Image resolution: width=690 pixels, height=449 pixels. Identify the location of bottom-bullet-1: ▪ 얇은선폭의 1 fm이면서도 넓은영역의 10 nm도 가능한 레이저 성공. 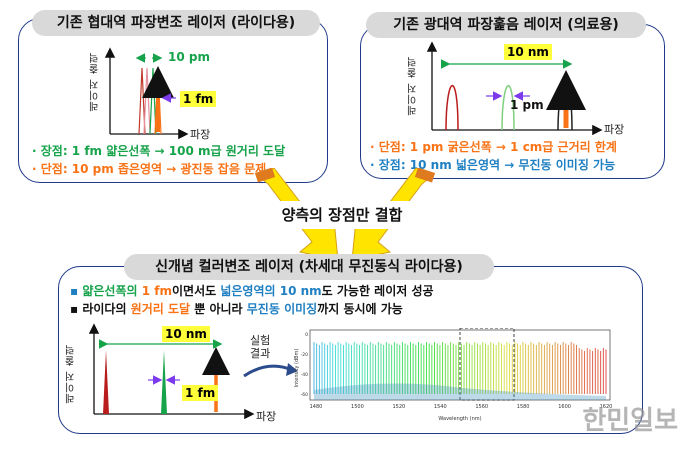
(252, 290).